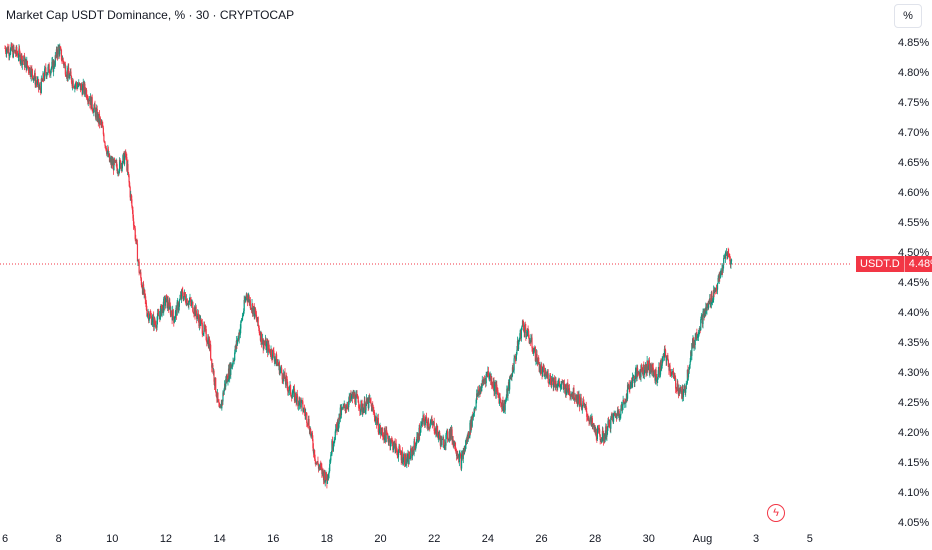 The height and width of the screenshot is (550, 932). Describe the element at coordinates (913, 373) in the screenshot. I see `y-tick-label: 4.30%` at that location.